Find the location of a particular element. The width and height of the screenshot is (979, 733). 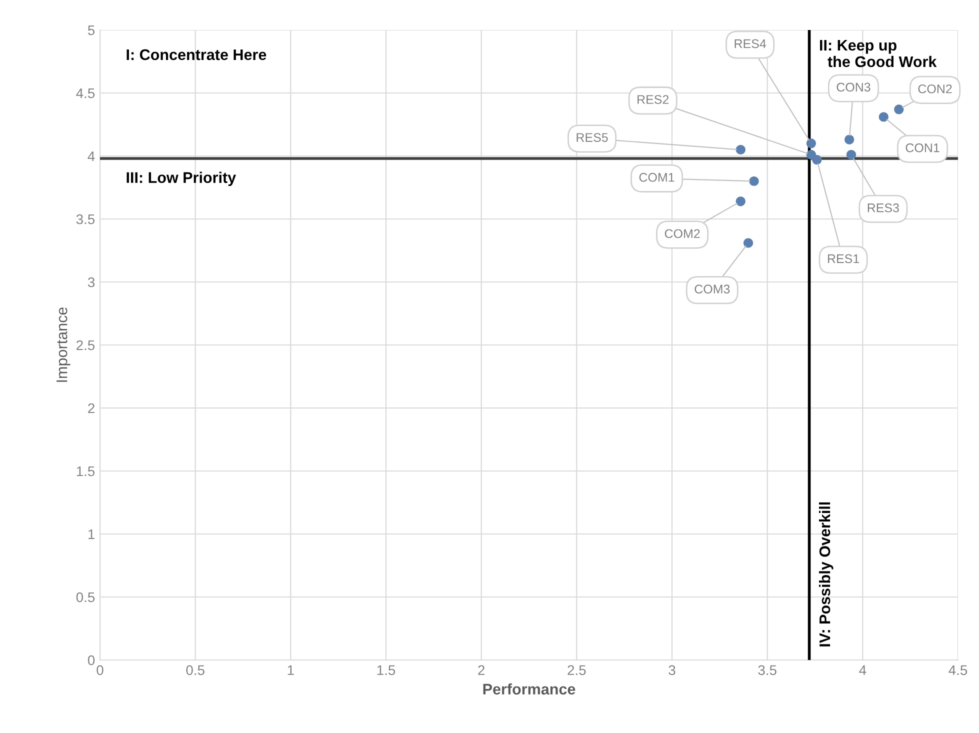

x-tick-label: 0.5 is located at coordinates (195, 670).